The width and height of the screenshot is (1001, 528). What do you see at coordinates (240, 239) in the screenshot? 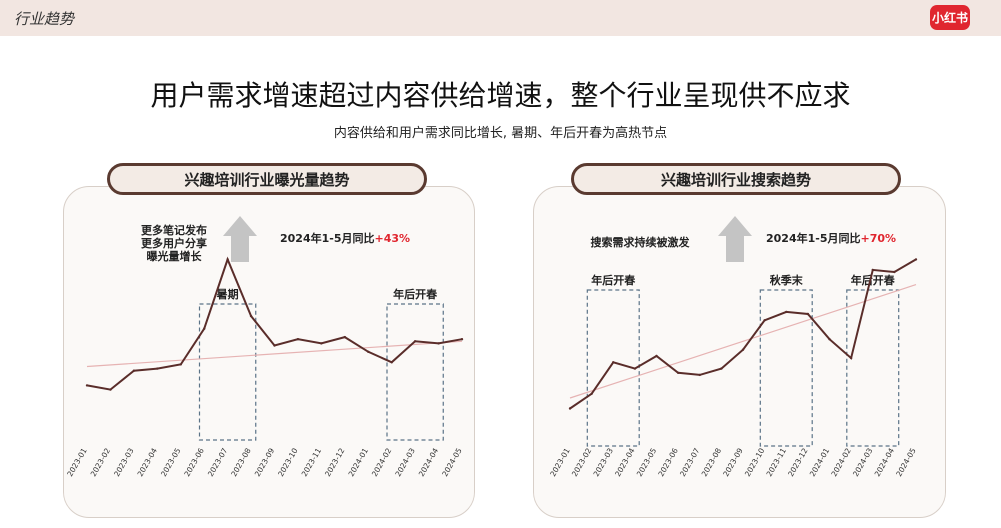
I see `chart-0-up-arrow-icon` at bounding box center [240, 239].